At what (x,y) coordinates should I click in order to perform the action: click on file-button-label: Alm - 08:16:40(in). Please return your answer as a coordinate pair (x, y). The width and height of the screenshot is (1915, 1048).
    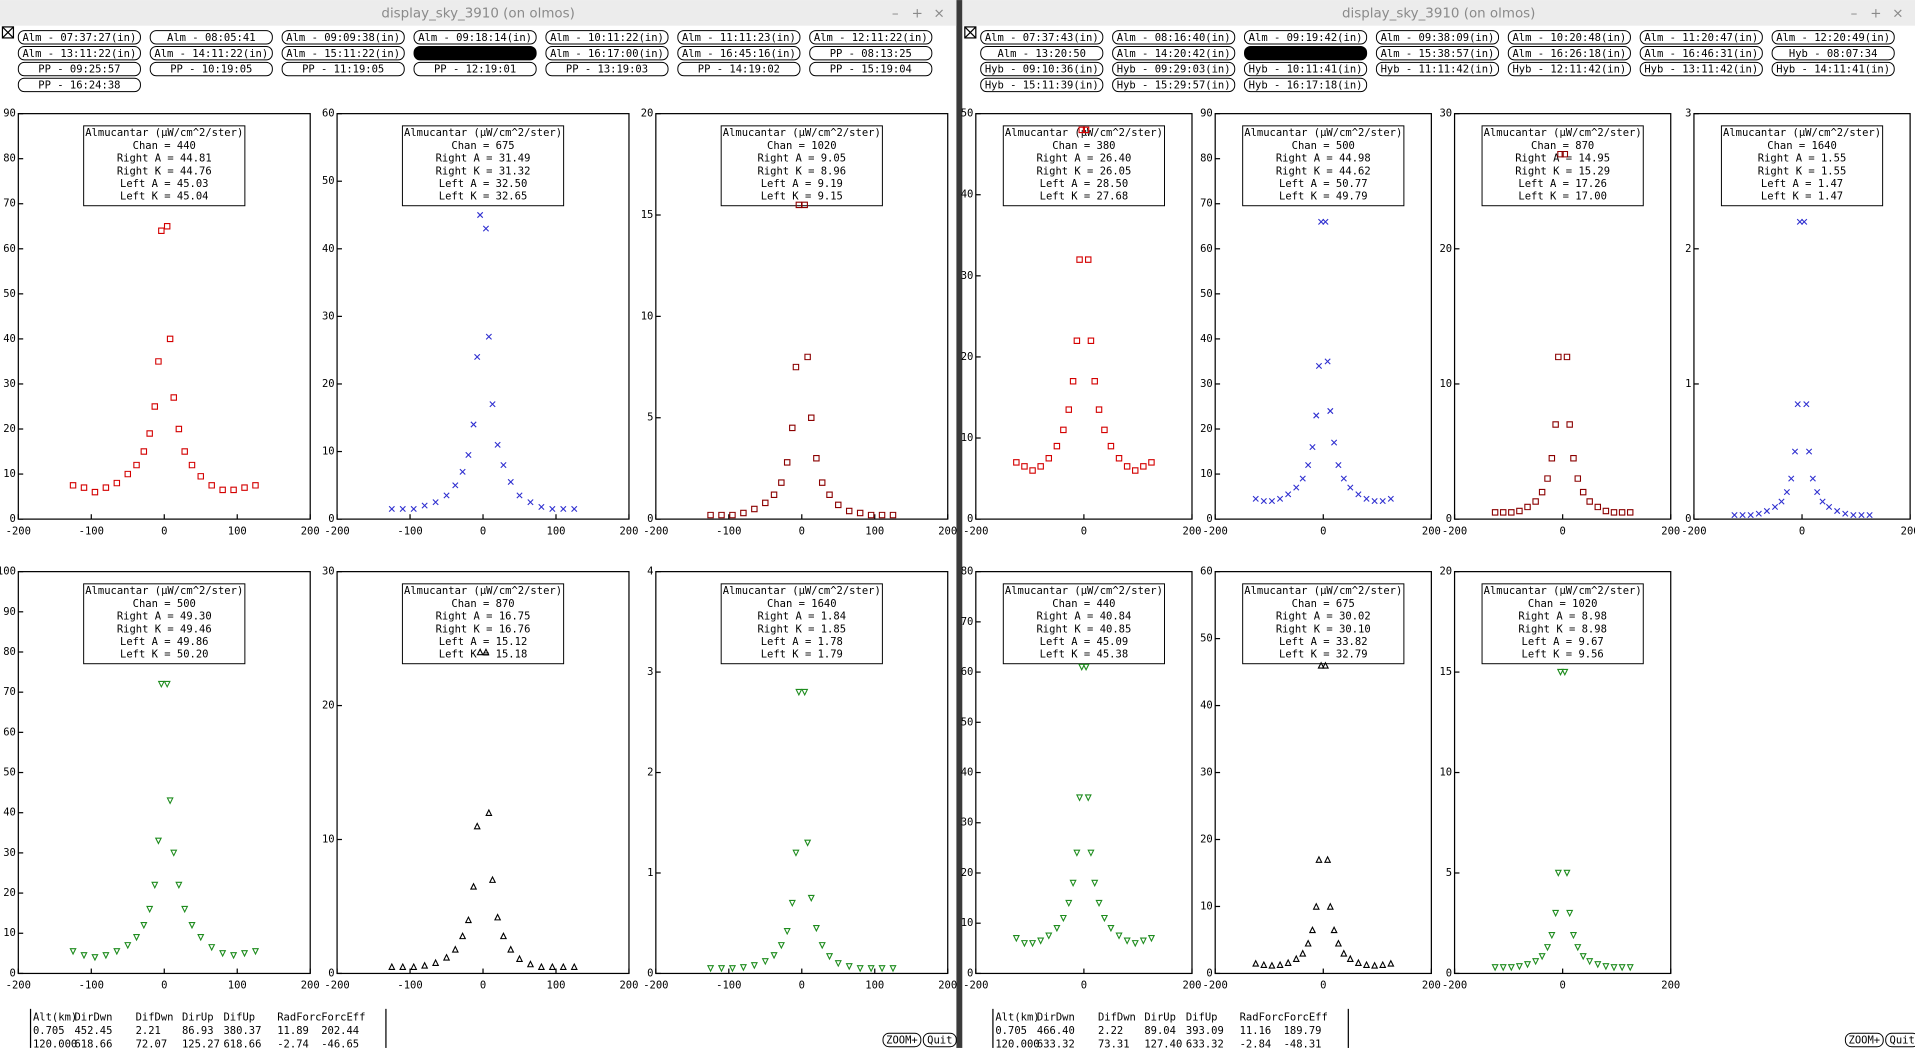
    Looking at the image, I should click on (1174, 38).